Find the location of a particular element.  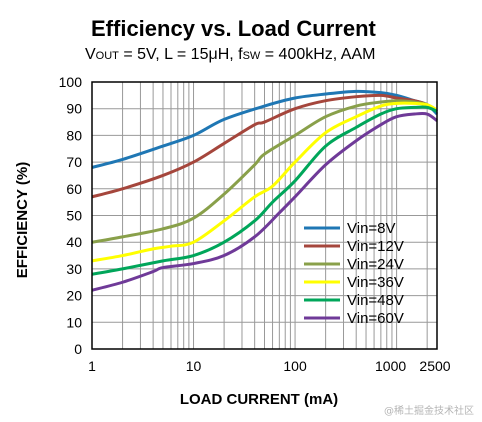

legend-label-vin-48v: Vin=48V is located at coordinates (375, 300).